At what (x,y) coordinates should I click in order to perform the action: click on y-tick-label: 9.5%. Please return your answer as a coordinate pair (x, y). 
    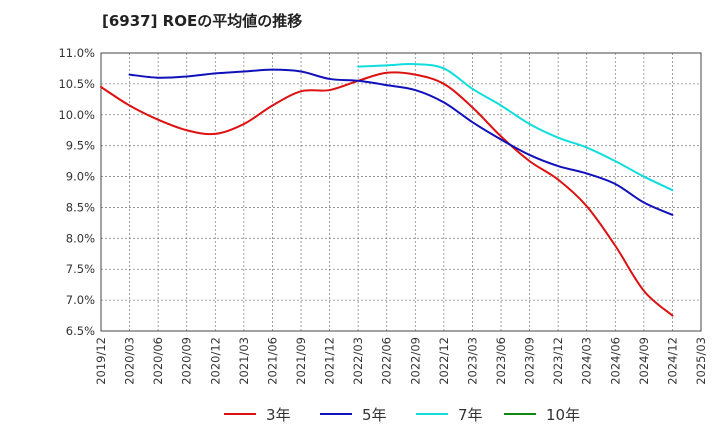
    Looking at the image, I should click on (80, 146).